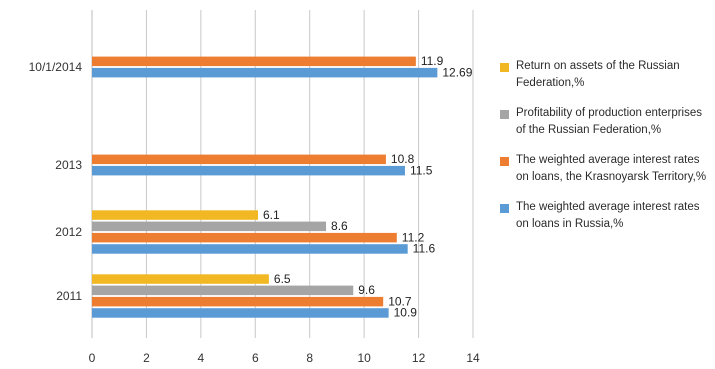 The image size is (715, 369). What do you see at coordinates (201, 358) in the screenshot?
I see `x-tick-label: 4` at bounding box center [201, 358].